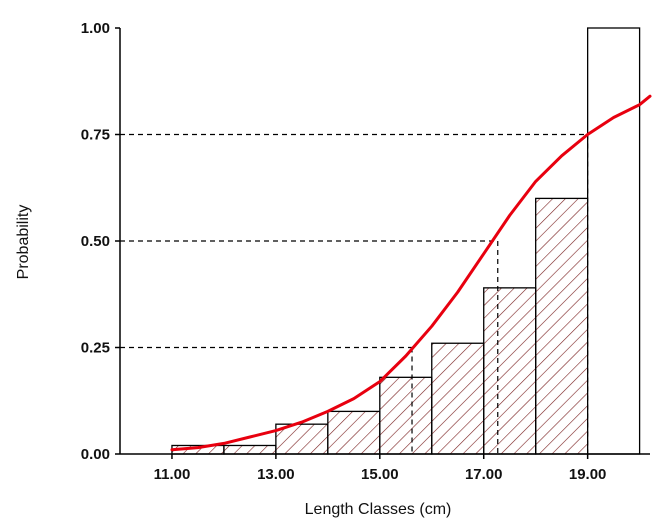  I want to click on x-tick-label-1: 11.00, so click(172, 474).